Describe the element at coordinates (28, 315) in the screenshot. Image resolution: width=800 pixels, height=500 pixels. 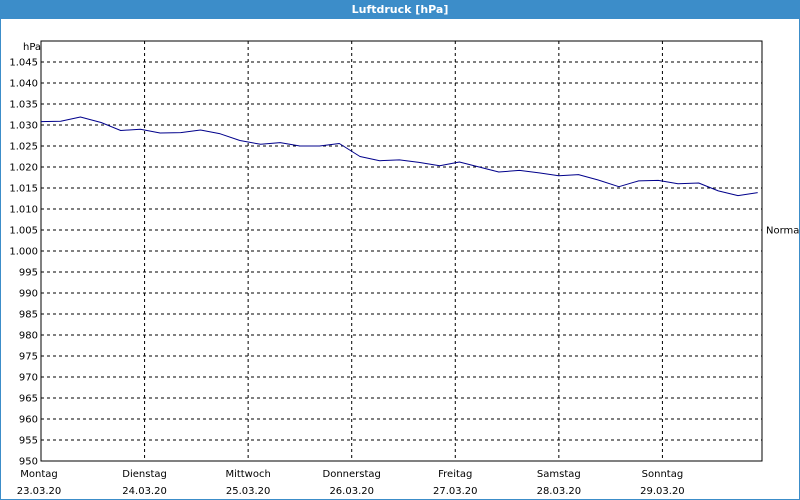
I see `y-tick-label: 985` at that location.